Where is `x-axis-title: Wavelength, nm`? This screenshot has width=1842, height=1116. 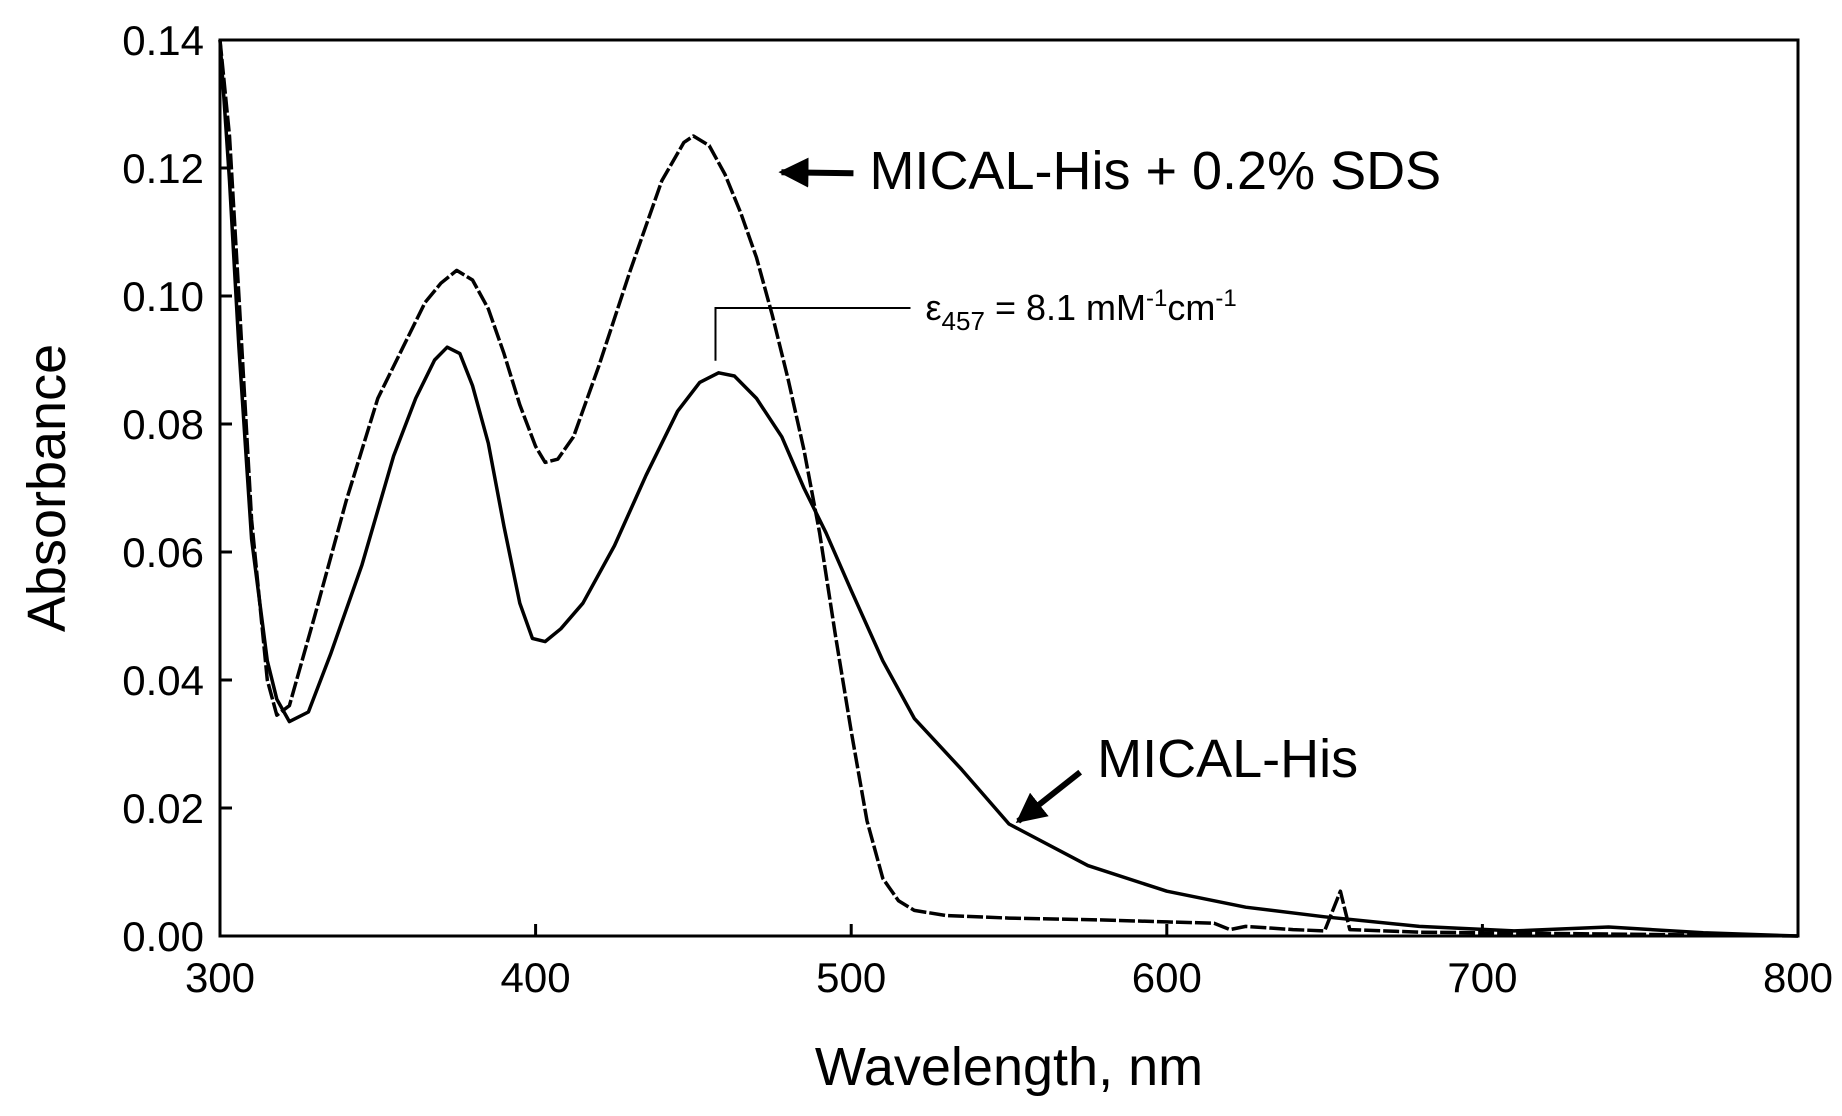 x-axis-title: Wavelength, nm is located at coordinates (1009, 1067).